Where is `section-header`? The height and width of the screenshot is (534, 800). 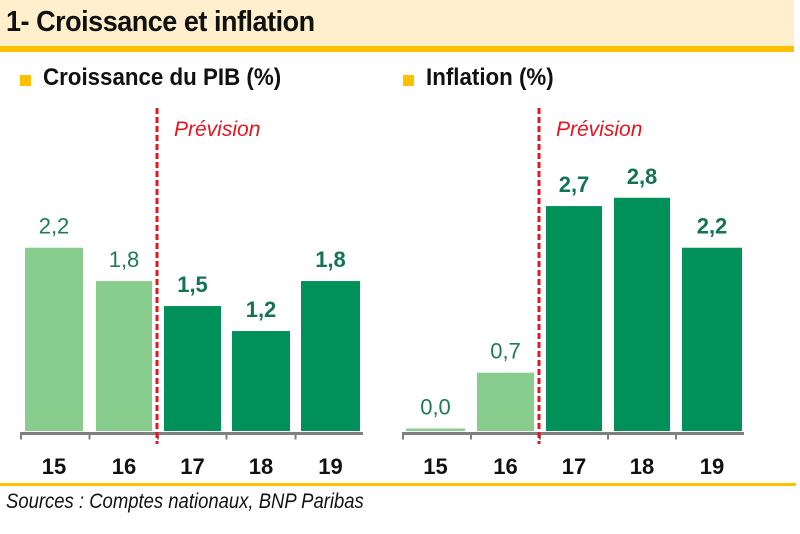
section-header is located at coordinates (397, 23).